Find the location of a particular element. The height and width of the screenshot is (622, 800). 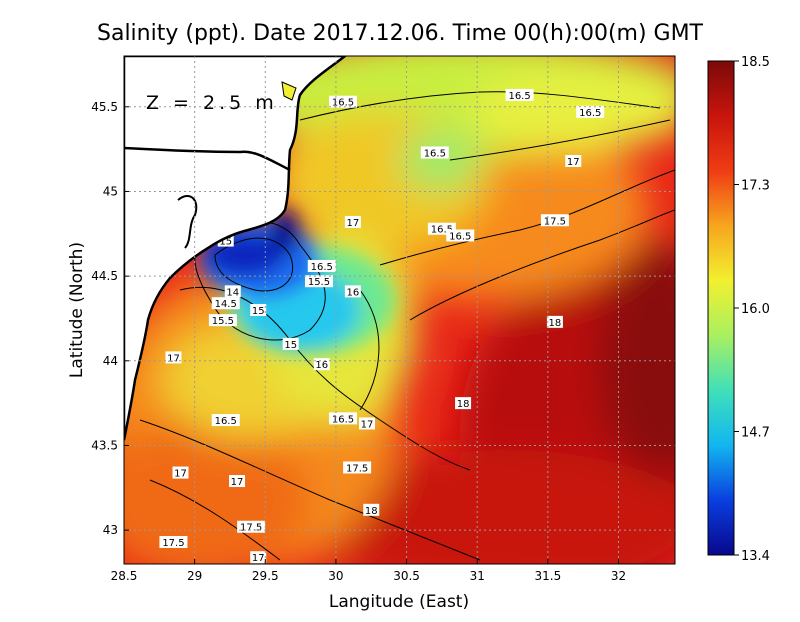

contour-label: 14.5 is located at coordinates (225, 303).